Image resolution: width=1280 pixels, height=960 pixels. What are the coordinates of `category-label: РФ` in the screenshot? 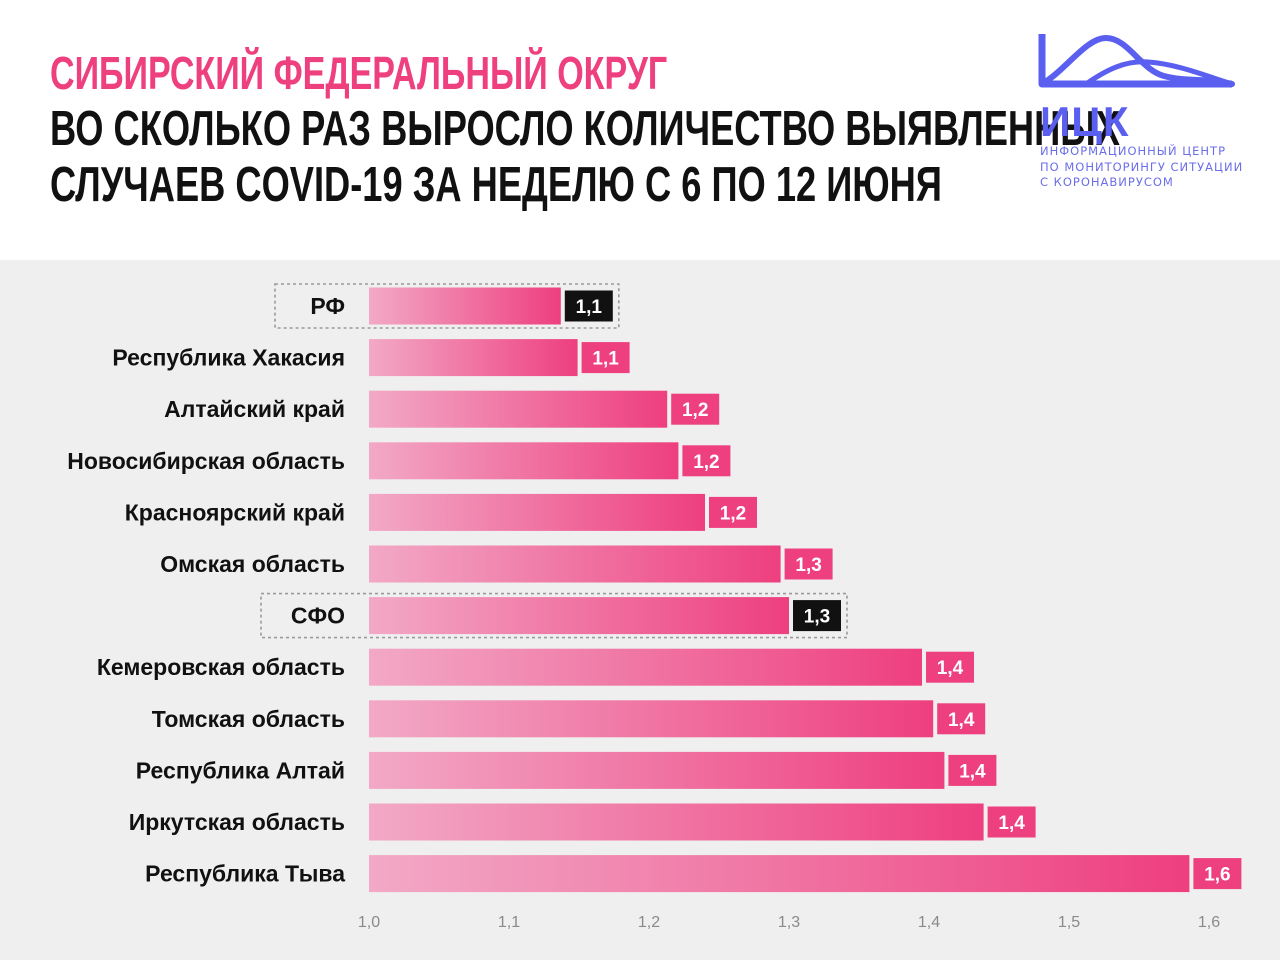 It's located at (327, 306).